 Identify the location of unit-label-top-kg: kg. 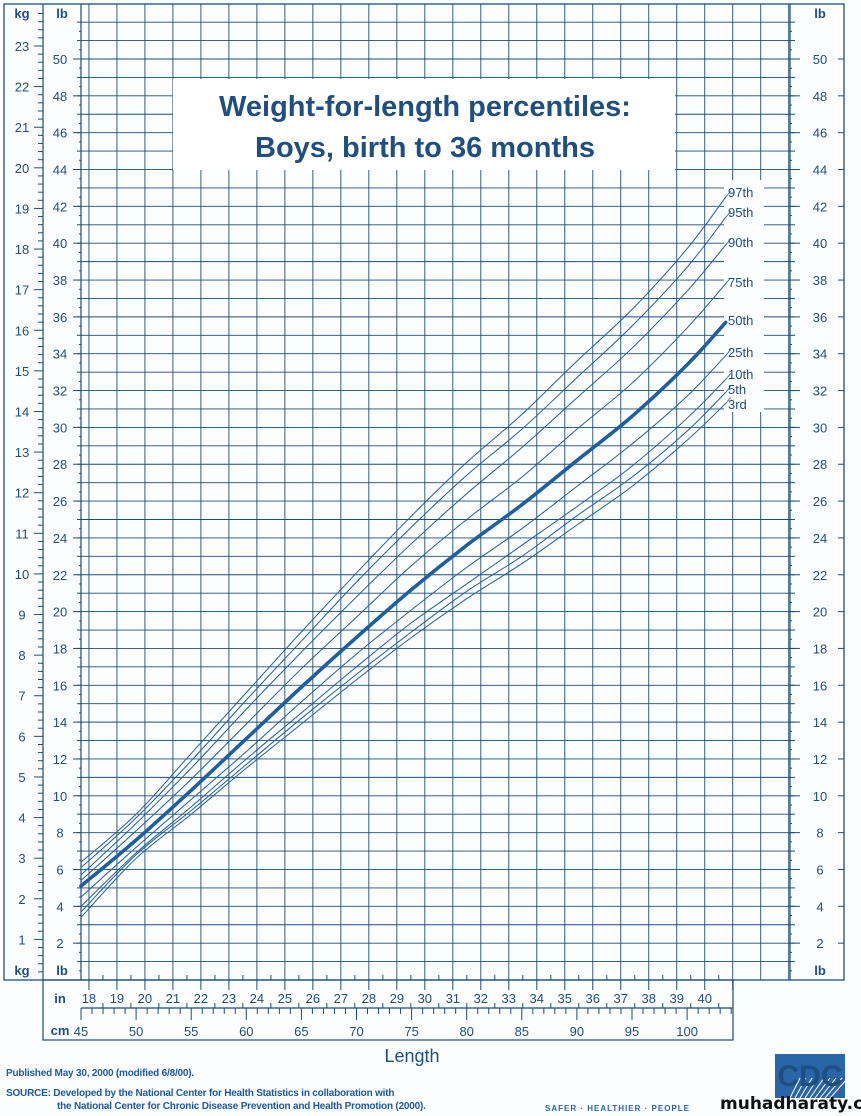
(21, 13).